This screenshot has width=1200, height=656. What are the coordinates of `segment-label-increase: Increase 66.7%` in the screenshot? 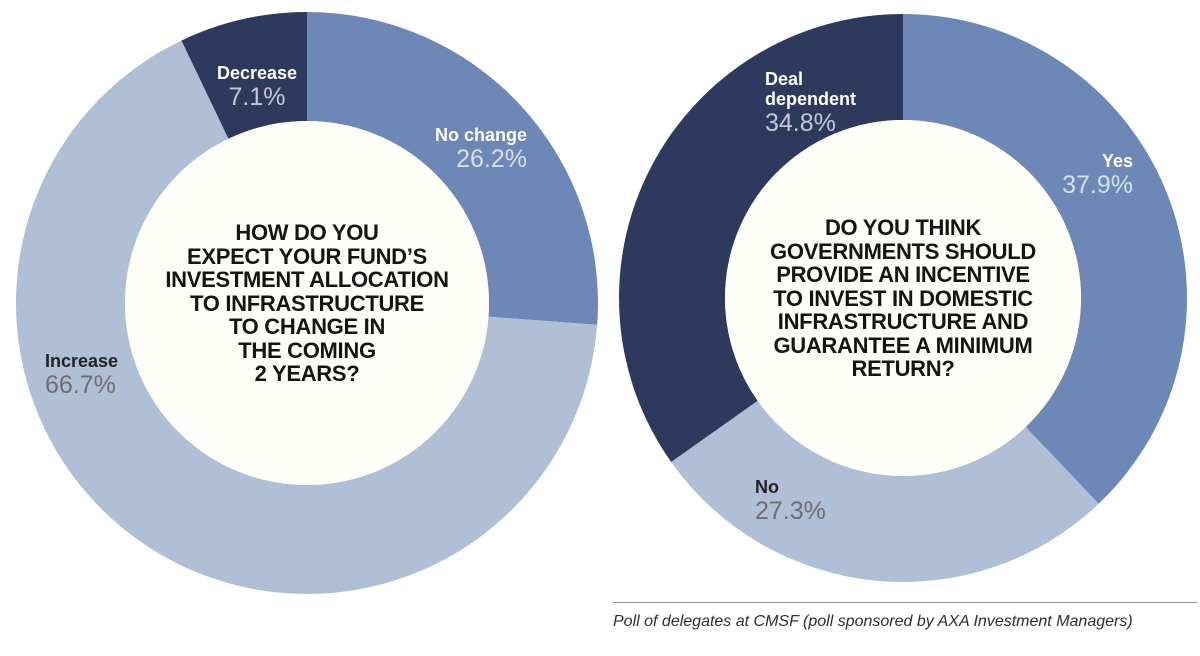 It's located at (81, 374).